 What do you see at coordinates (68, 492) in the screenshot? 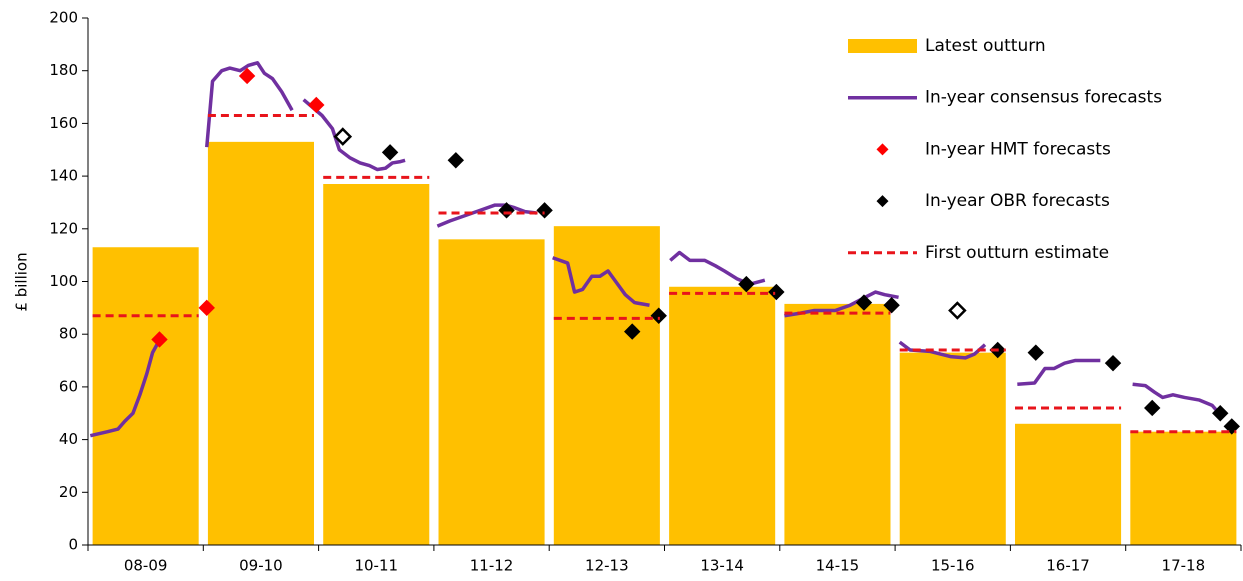
I see `y-tick-label: 20` at bounding box center [68, 492].